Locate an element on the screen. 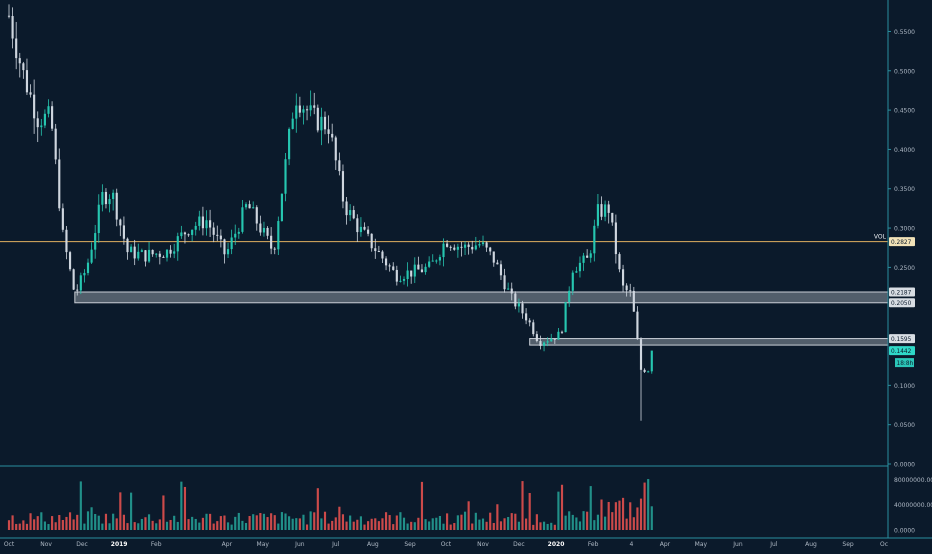  volume-tick-label: 0.0000 is located at coordinates (904, 531).